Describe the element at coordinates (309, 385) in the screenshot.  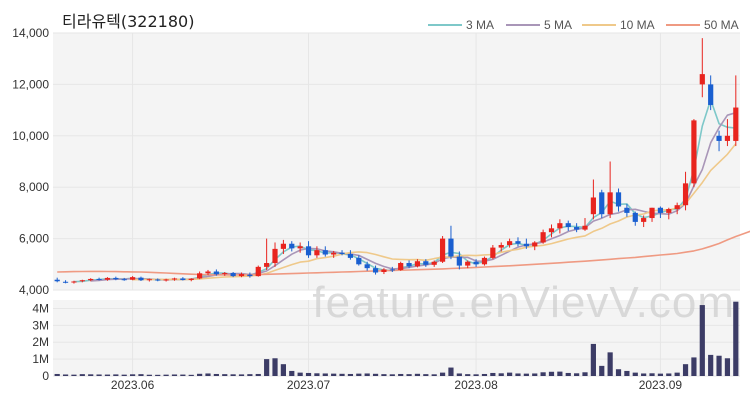
I see `date-tick-label: 2023.07` at that location.